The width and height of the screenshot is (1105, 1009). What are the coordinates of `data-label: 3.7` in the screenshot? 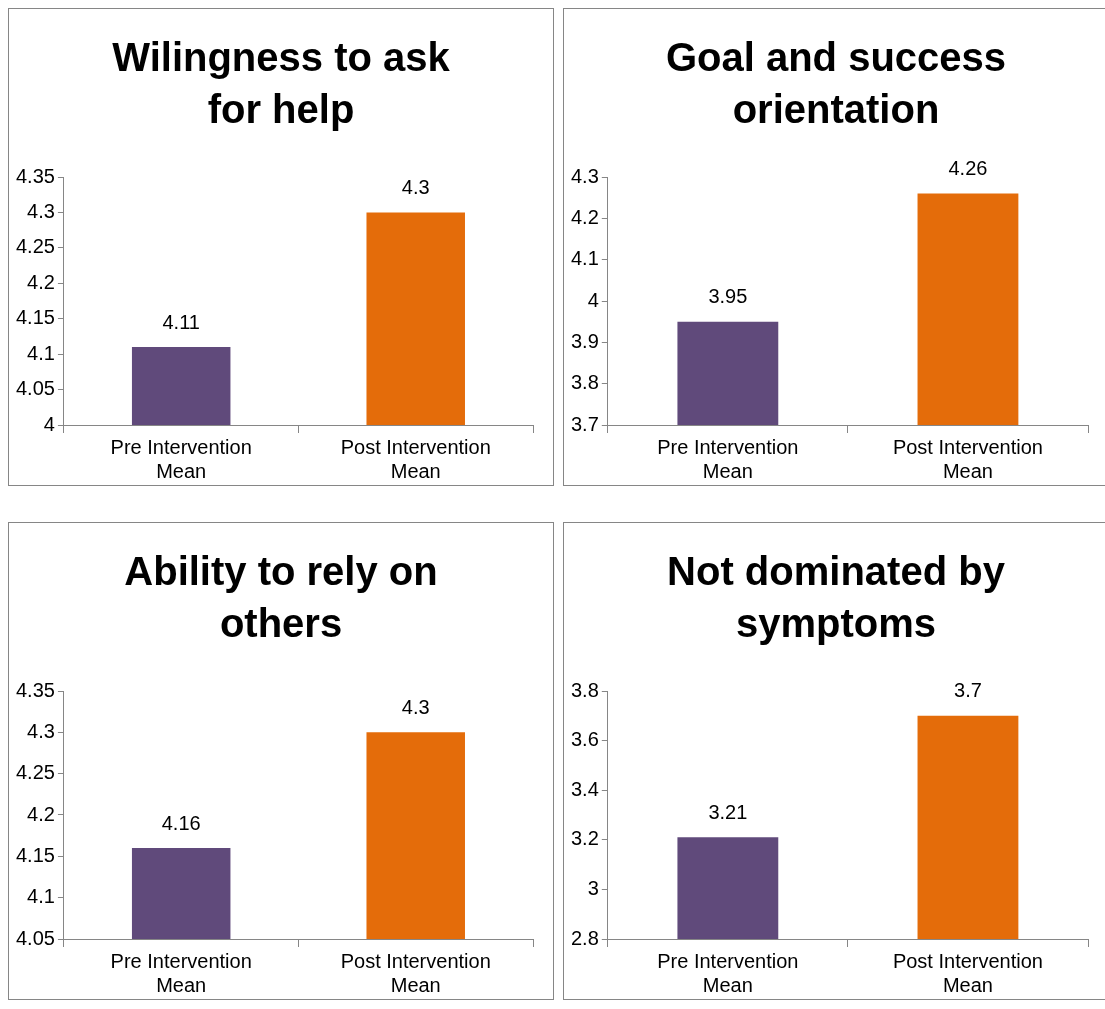 It's located at (968, 690).